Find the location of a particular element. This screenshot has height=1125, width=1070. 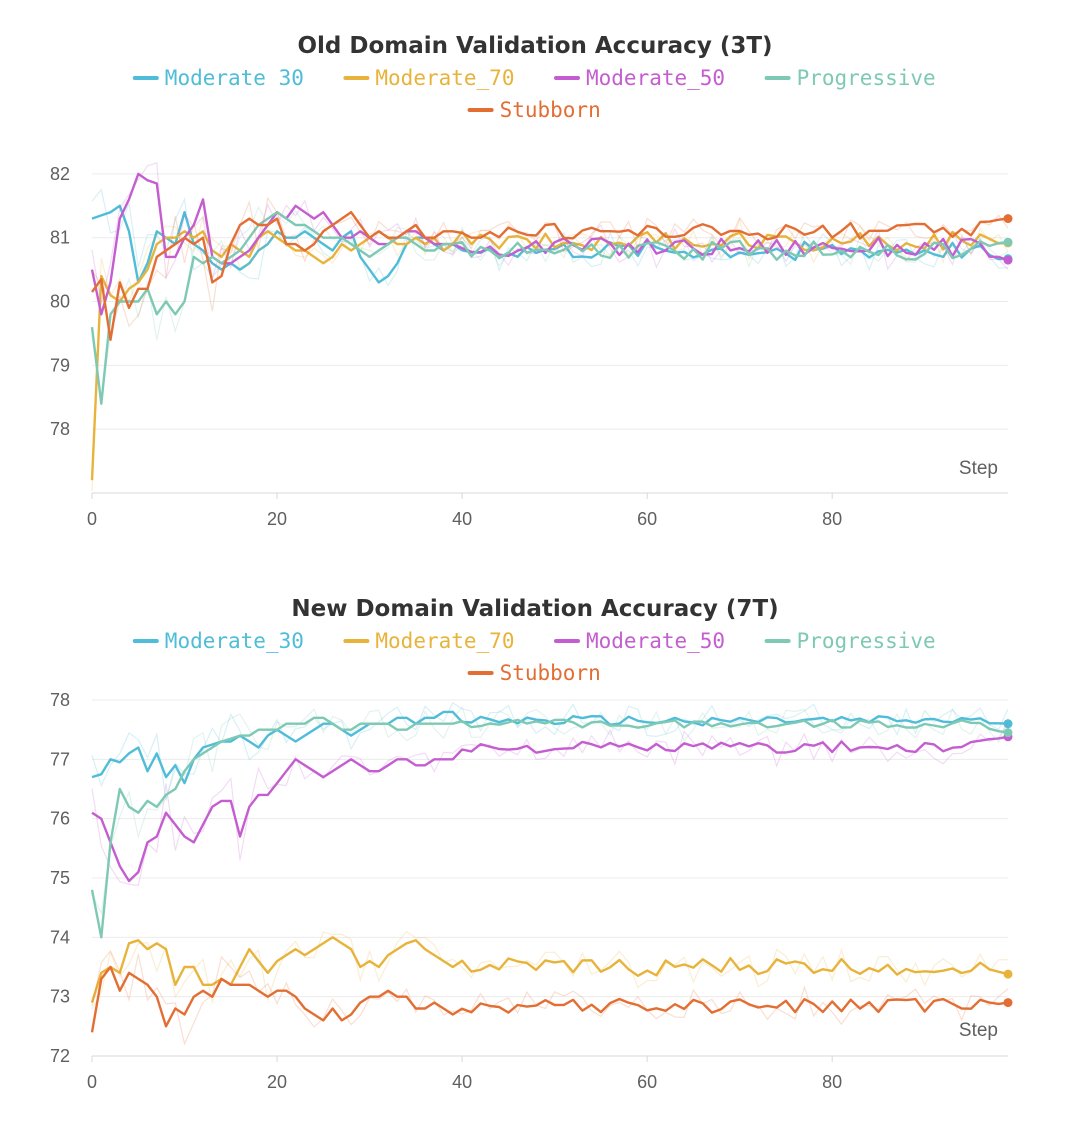

y-tick-label: 72 is located at coordinates (60, 1056).